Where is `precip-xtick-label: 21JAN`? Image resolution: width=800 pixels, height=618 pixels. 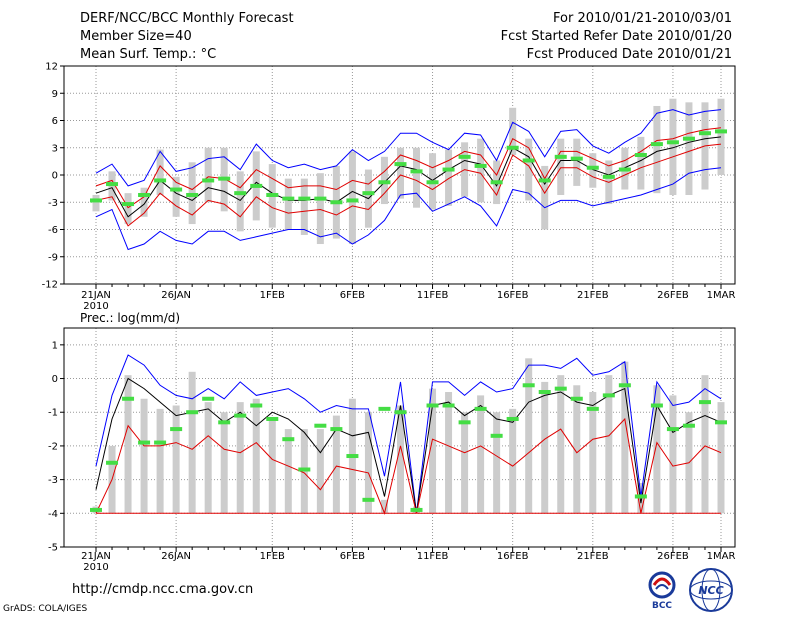
precip-xtick-label: 21JAN is located at coordinates (96, 556).